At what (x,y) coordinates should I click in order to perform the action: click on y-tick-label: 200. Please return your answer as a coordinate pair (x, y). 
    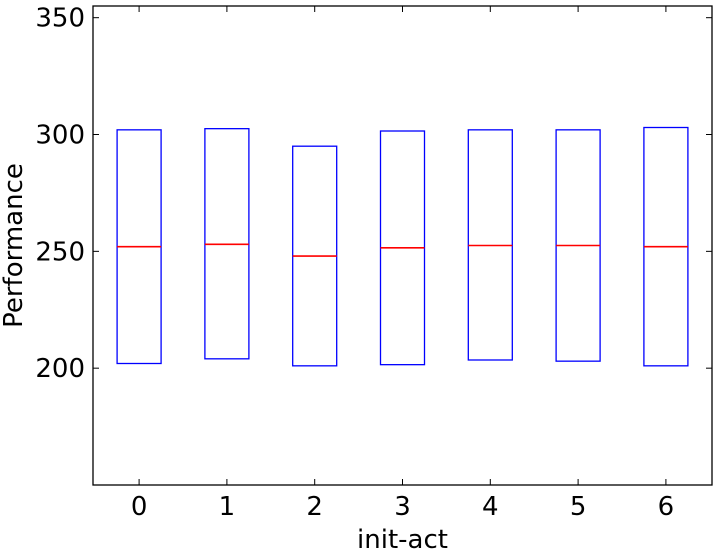
    Looking at the image, I should click on (60, 369).